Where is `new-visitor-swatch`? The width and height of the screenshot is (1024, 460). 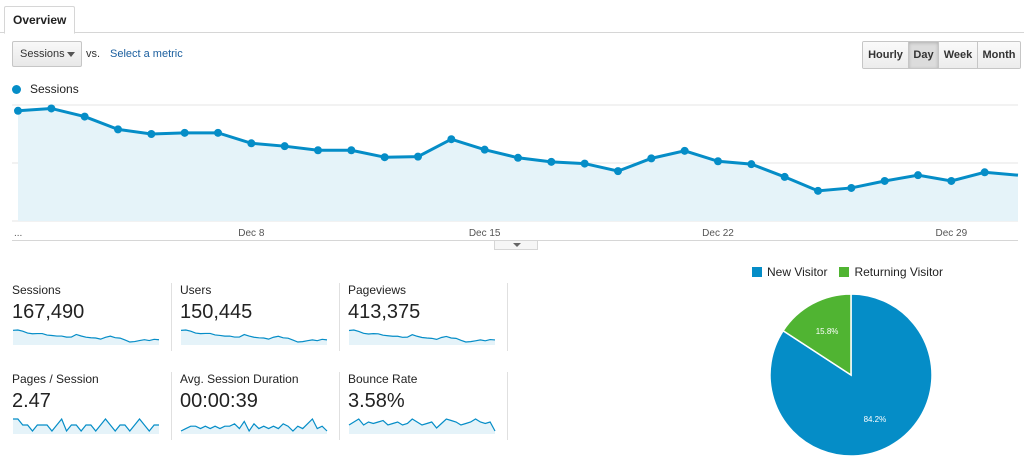
new-visitor-swatch is located at coordinates (757, 272).